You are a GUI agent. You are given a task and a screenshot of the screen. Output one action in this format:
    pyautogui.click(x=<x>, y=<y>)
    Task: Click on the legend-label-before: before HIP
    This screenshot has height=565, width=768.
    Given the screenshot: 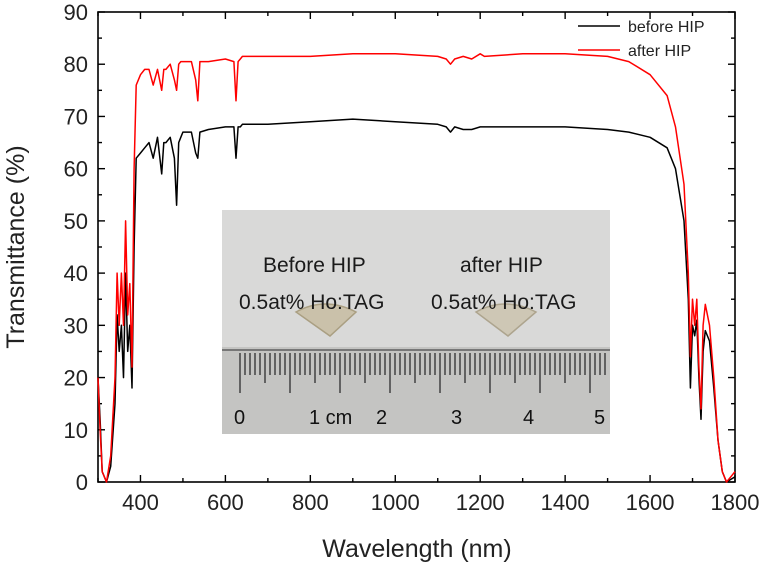 What is the action you would take?
    pyautogui.click(x=666, y=27)
    